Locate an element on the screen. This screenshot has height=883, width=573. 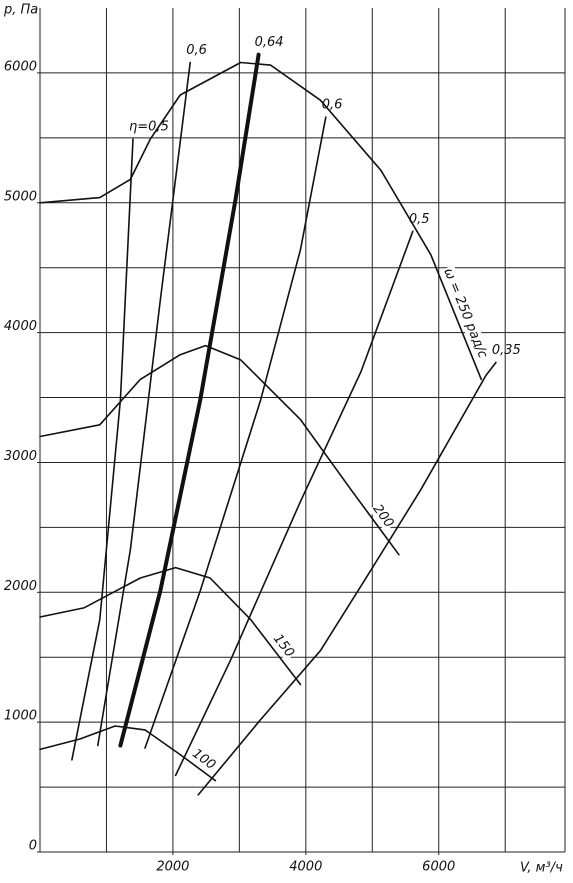
curve-label: 0,35 is located at coordinates (506, 350).